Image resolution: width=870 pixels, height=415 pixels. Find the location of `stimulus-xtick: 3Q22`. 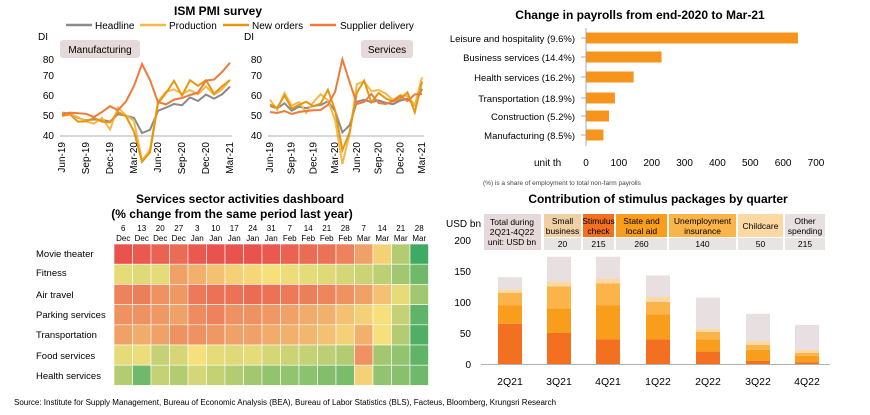

stimulus-xtick: 3Q22 is located at coordinates (758, 382).